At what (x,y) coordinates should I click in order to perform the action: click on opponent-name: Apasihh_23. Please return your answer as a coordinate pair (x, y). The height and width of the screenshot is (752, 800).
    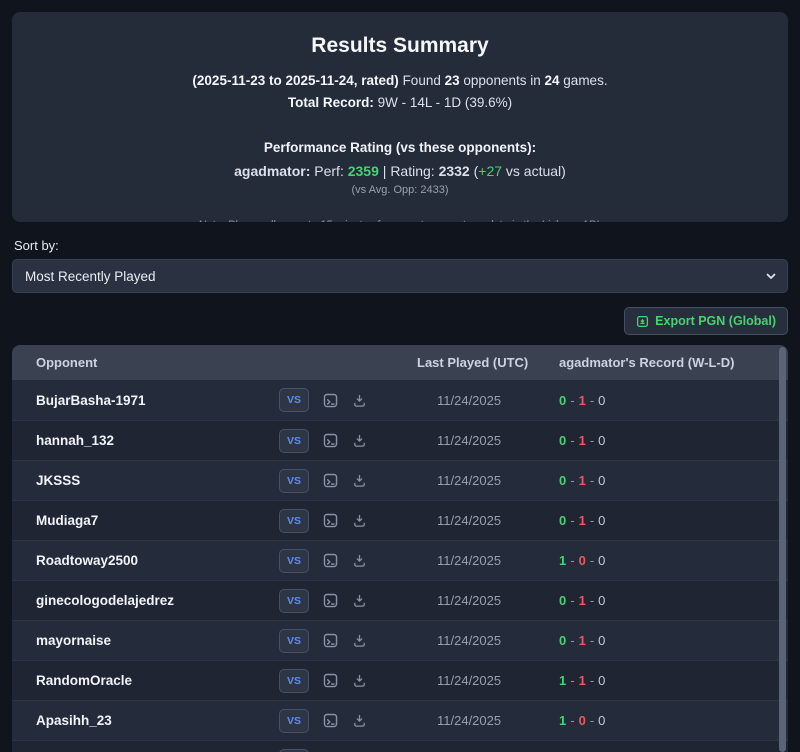
    Looking at the image, I should click on (157, 720).